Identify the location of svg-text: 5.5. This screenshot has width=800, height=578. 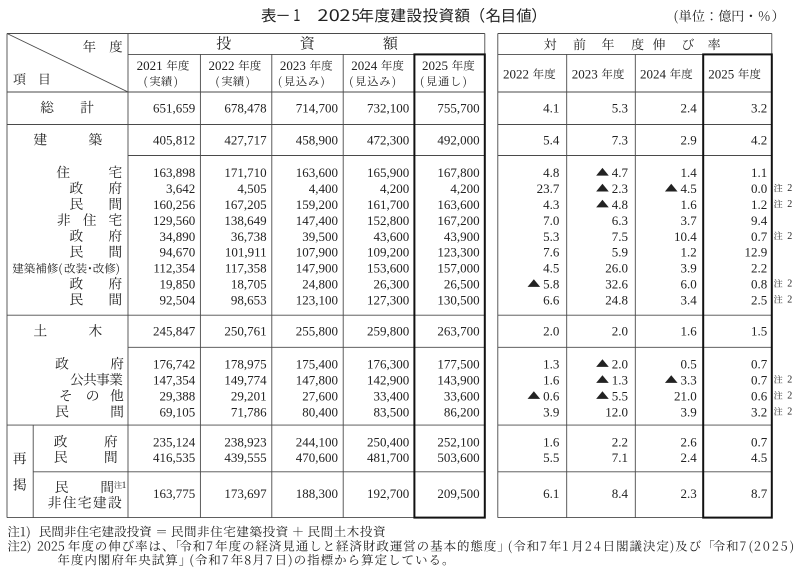
(620, 396).